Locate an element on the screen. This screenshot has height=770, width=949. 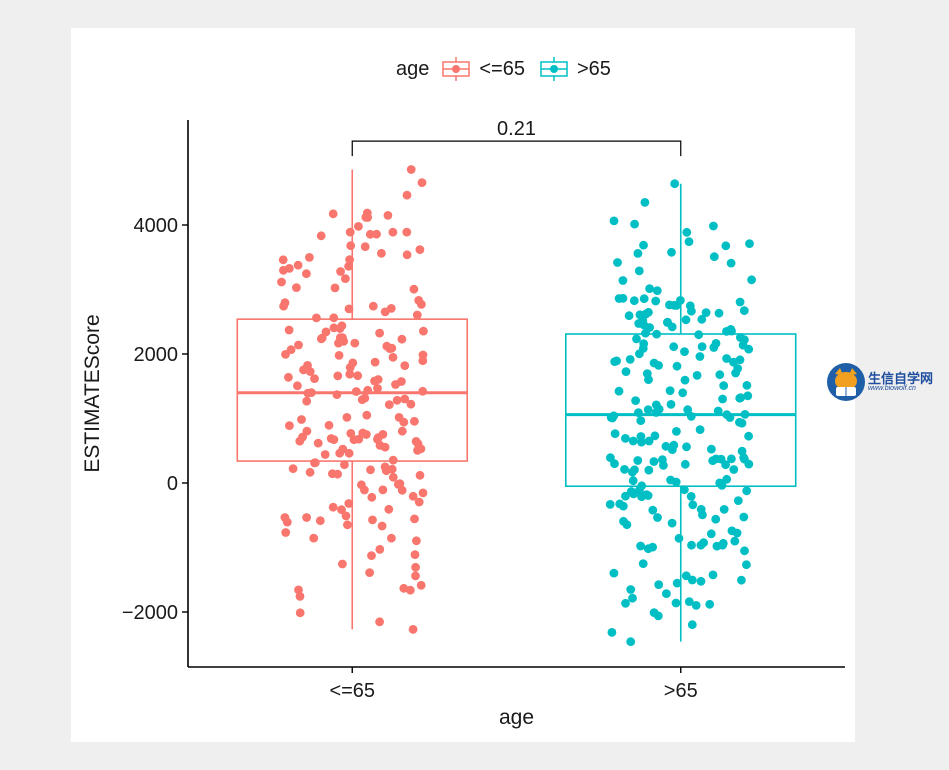
legend-label-gt65: >65 is located at coordinates (593, 68).